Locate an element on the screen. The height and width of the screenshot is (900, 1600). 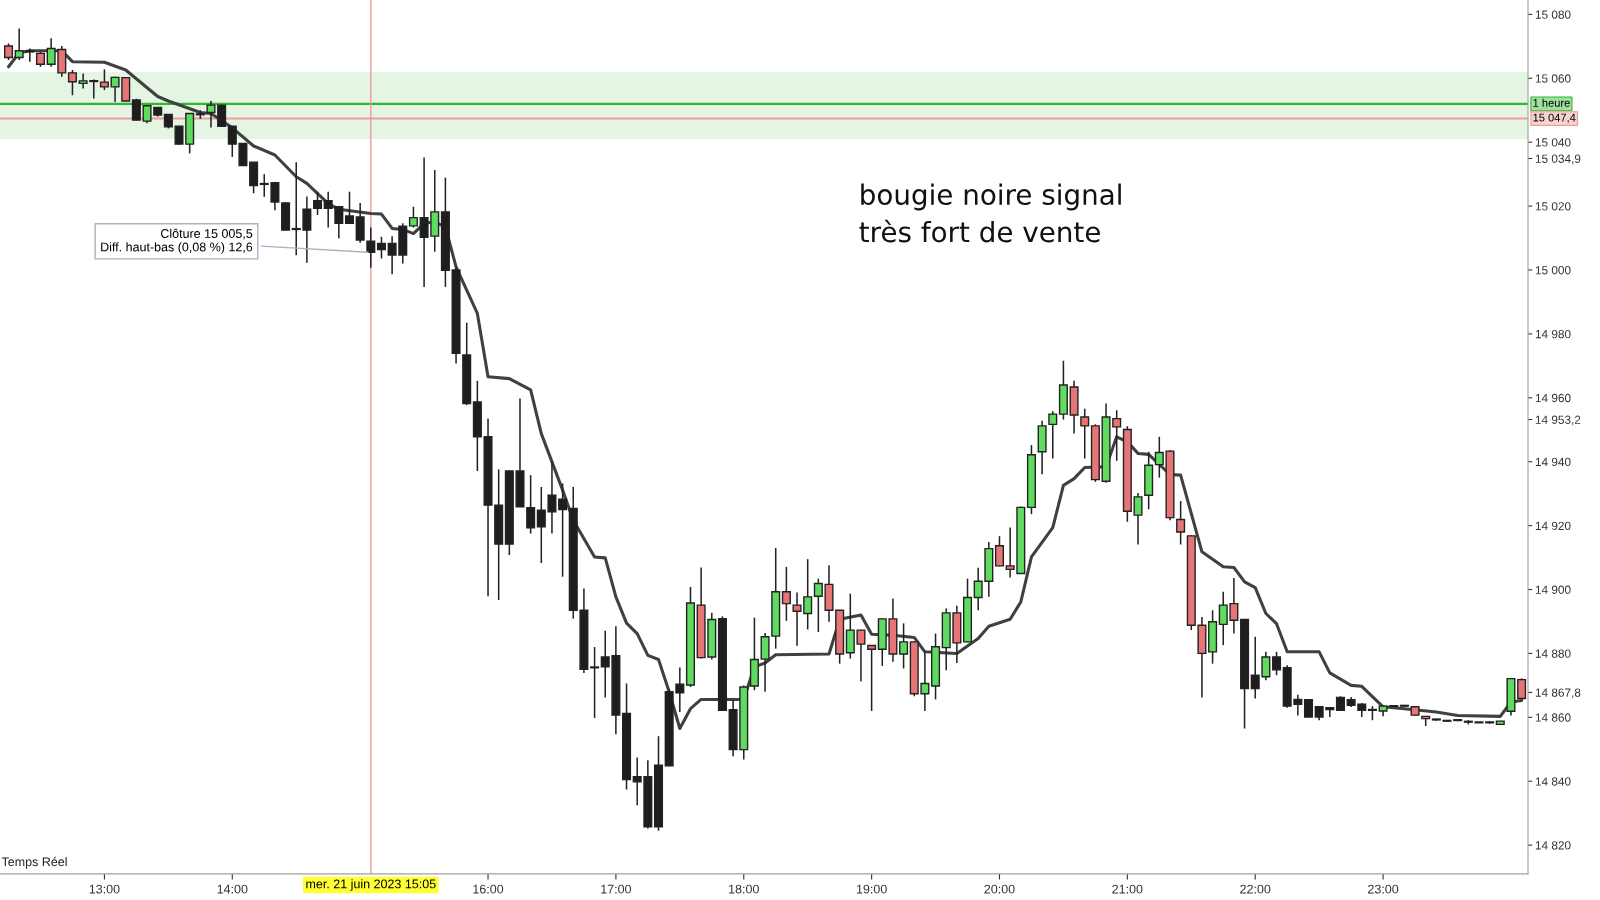
x-tick-label: 19:00 is located at coordinates (871, 889).